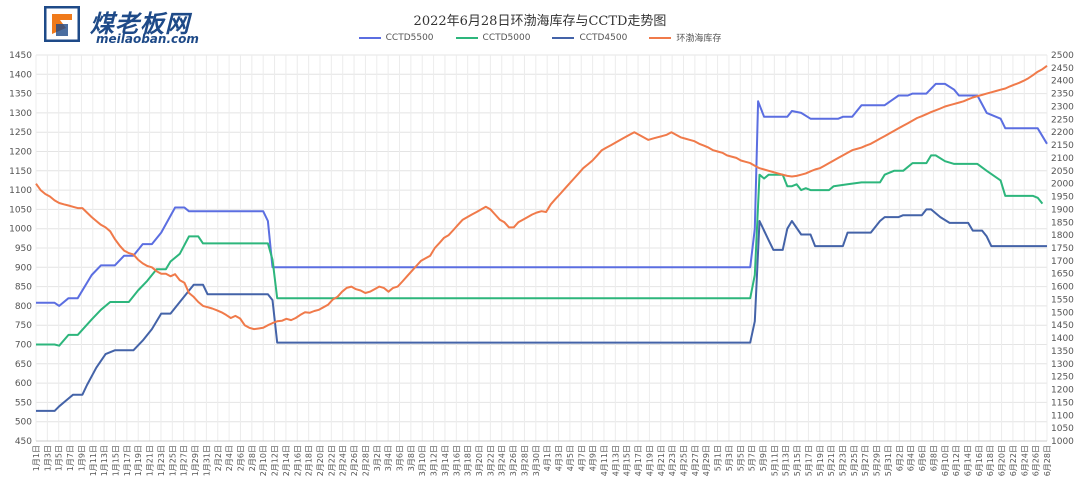  I want to click on x-tick-label: 1月17日, so click(127, 460).